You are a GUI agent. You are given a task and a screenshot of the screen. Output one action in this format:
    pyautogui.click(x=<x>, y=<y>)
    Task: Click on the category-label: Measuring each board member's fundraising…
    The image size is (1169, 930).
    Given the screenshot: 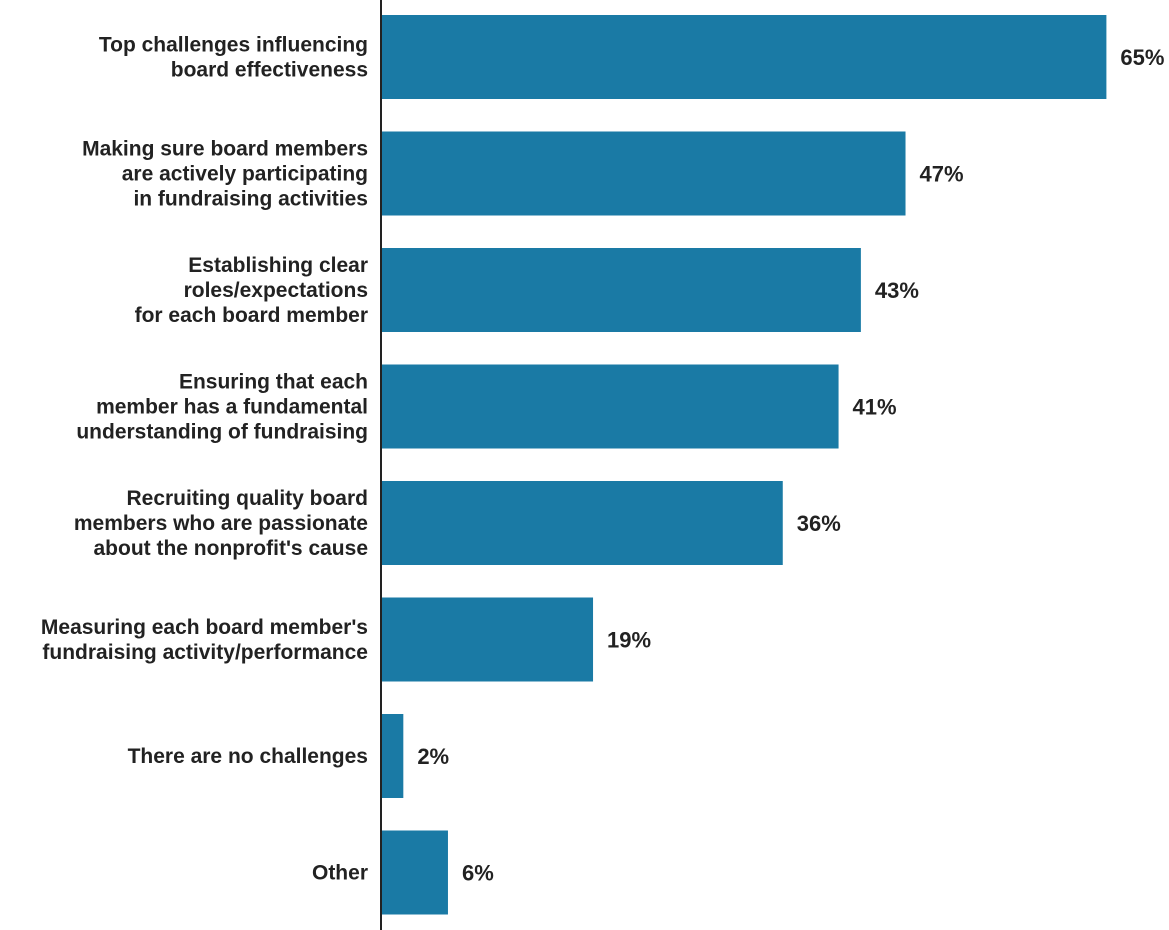 What is the action you would take?
    pyautogui.click(x=204, y=640)
    